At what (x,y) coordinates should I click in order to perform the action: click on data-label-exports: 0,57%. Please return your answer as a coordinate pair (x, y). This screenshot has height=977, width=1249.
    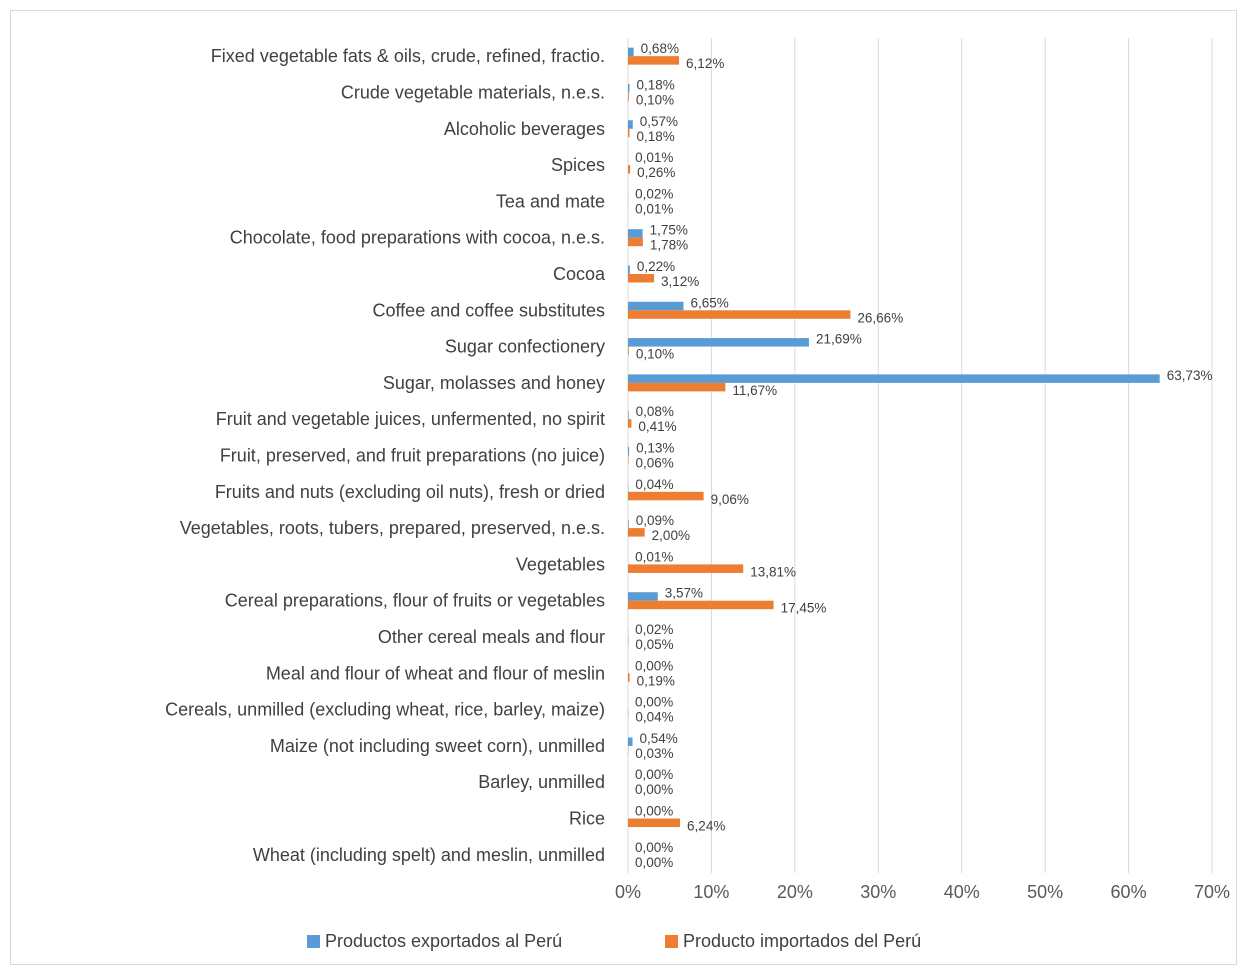
    Looking at the image, I should click on (659, 121).